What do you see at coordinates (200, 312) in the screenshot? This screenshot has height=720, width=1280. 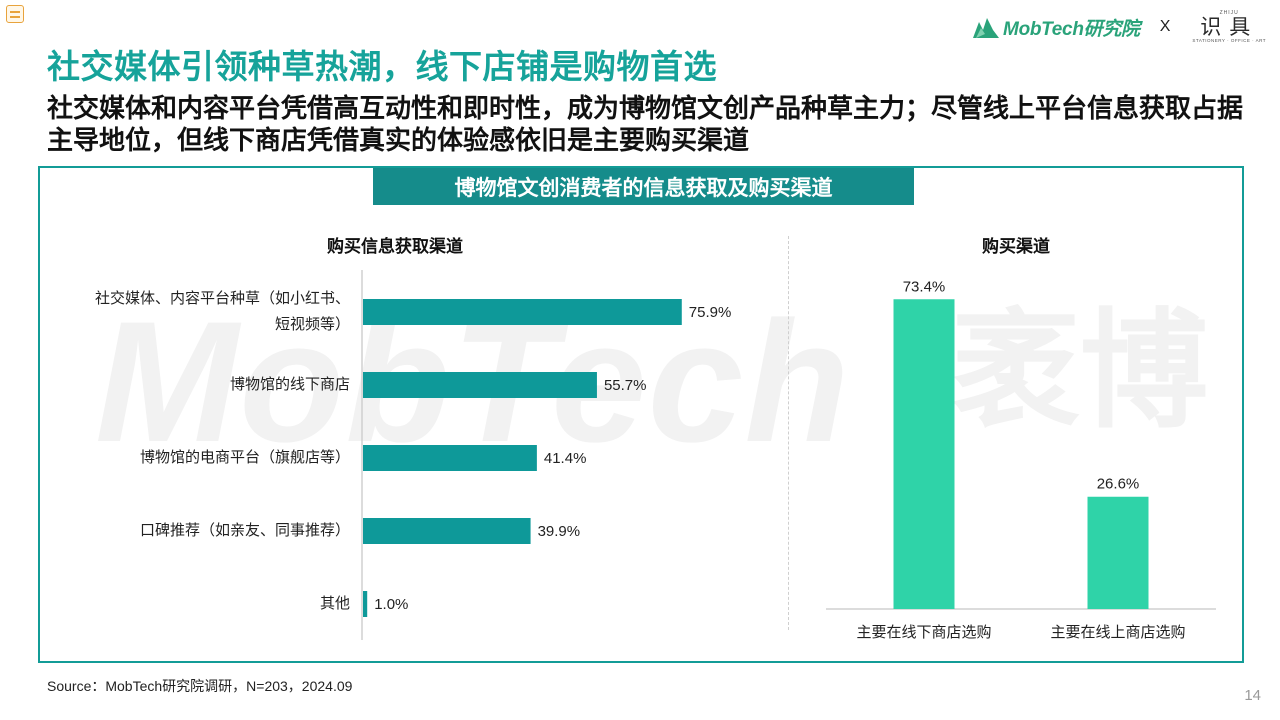 I see `left-bar-category-label: 社交媒体、内容平台种草（如小红书、短视频等）` at bounding box center [200, 312].